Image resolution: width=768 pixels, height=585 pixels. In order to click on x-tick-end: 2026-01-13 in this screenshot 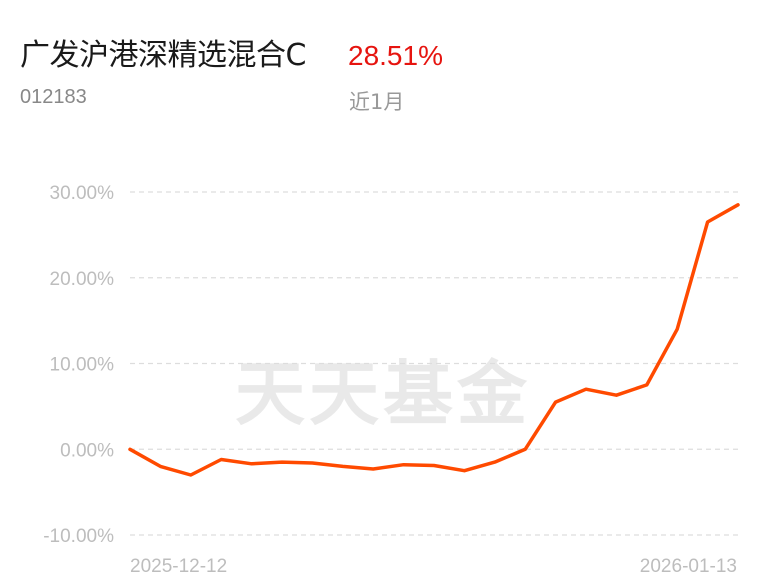, I will do `click(688, 566)`.